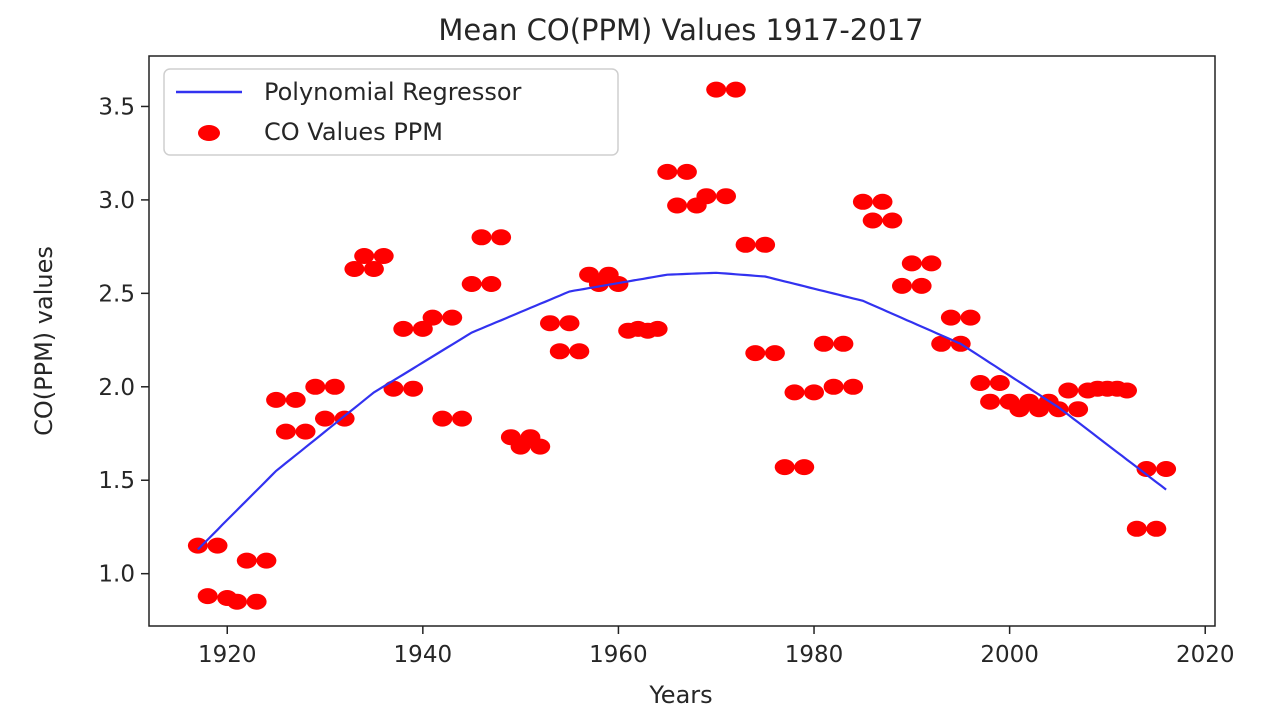  I want to click on legend: Polynomial Regressor CO Values PPM, so click(391, 112).